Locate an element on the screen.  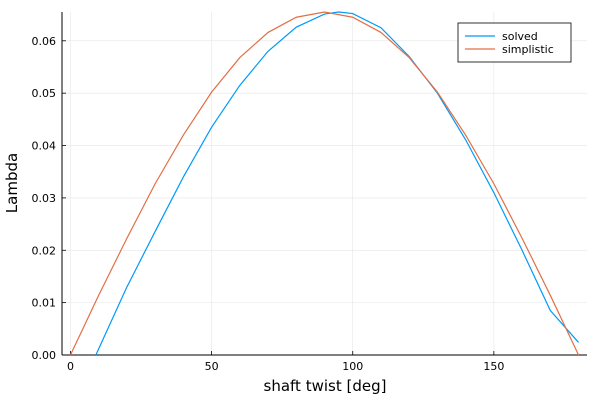
x-tick-label: 100 is located at coordinates (352, 366).